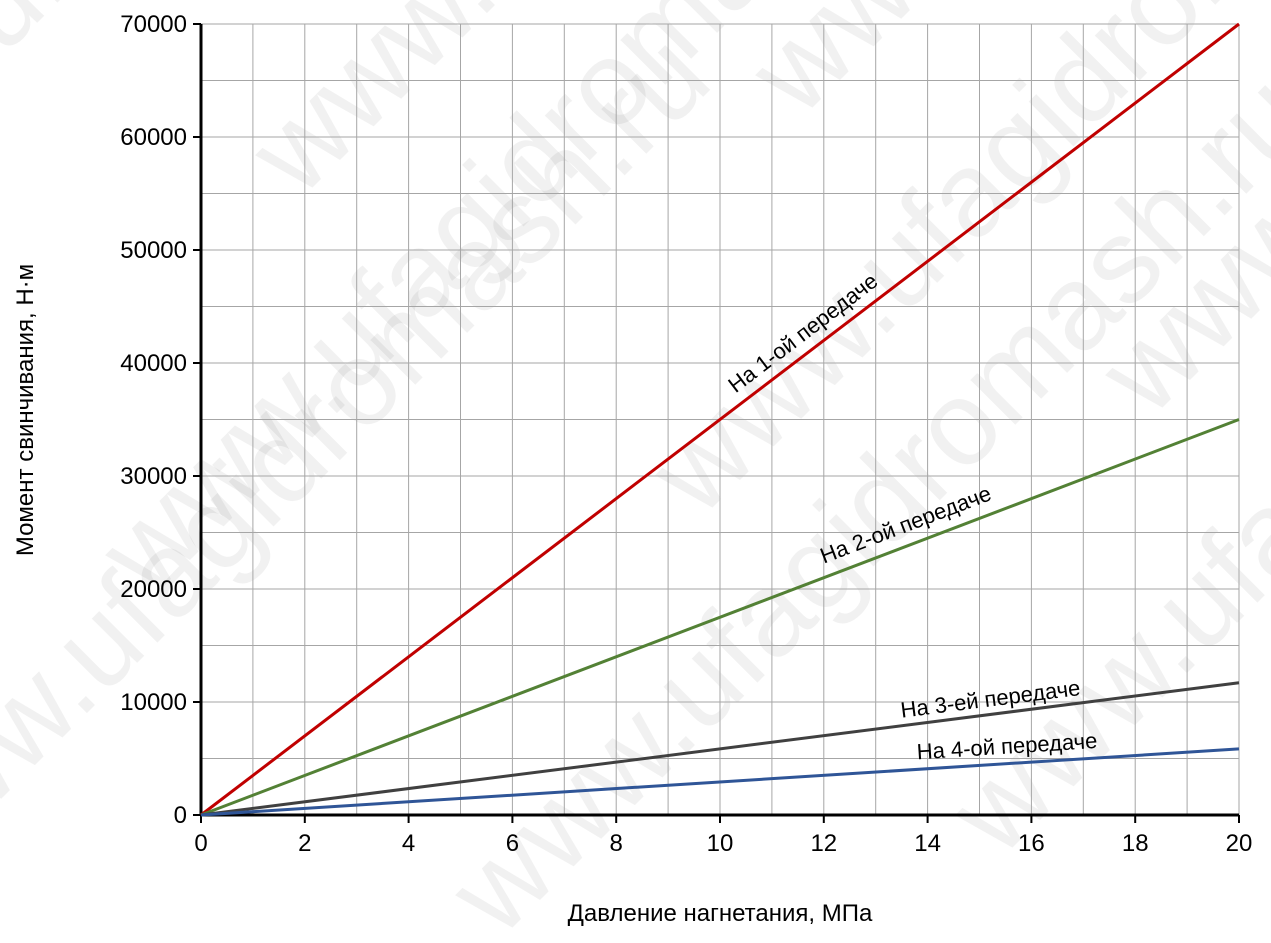 This screenshot has width=1271, height=943. What do you see at coordinates (1239, 843) in the screenshot?
I see `x-tick-label: 20` at bounding box center [1239, 843].